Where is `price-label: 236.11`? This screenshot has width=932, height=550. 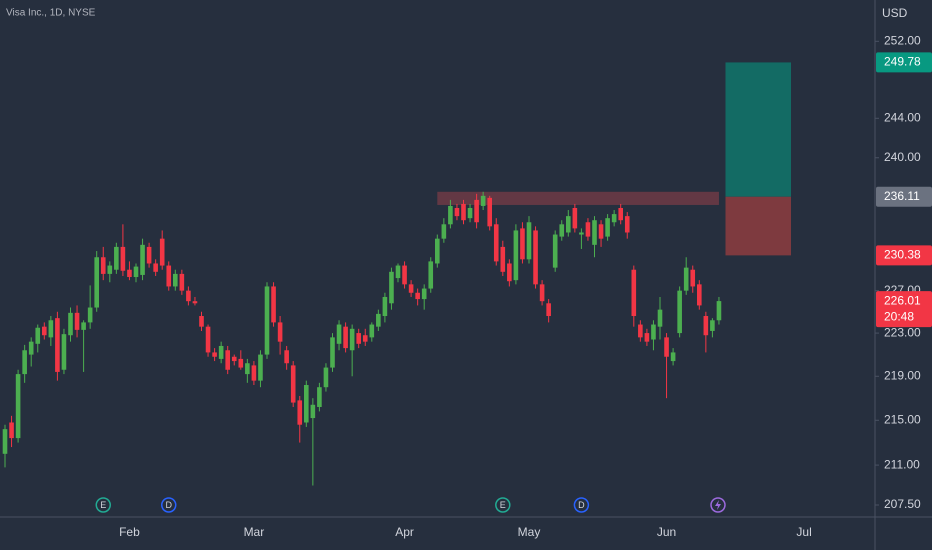 price-label: 236.11 is located at coordinates (902, 196).